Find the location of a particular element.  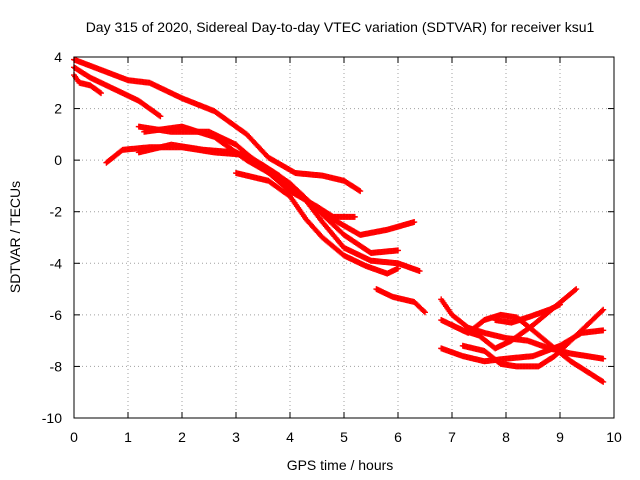

x-tick-label: 1 is located at coordinates (128, 437).